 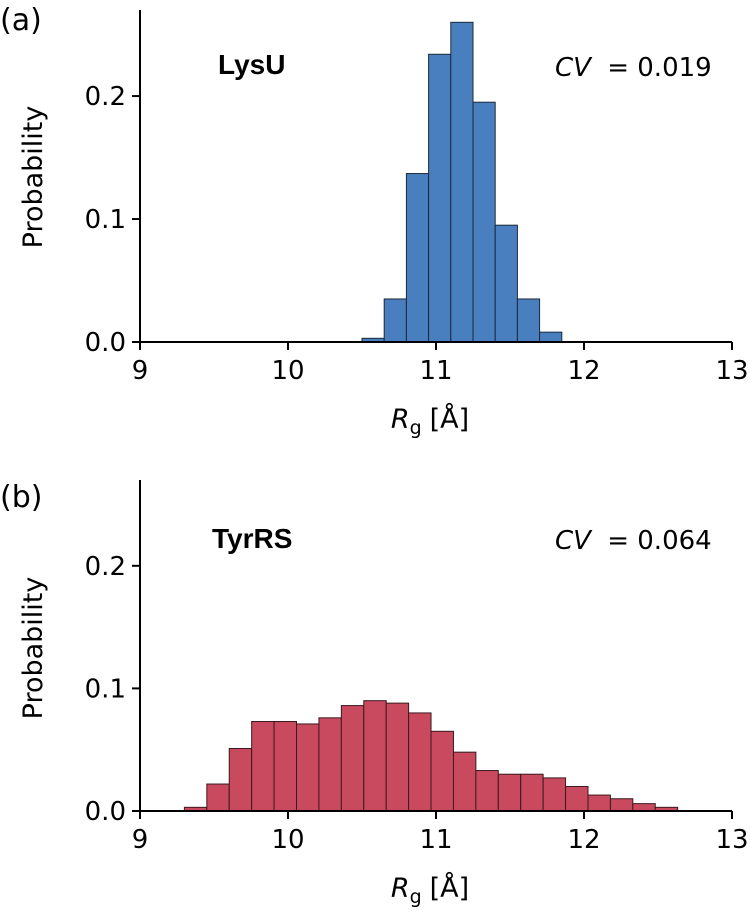 I want to click on panel-a-ylabel: Probability, so click(x=33, y=177).